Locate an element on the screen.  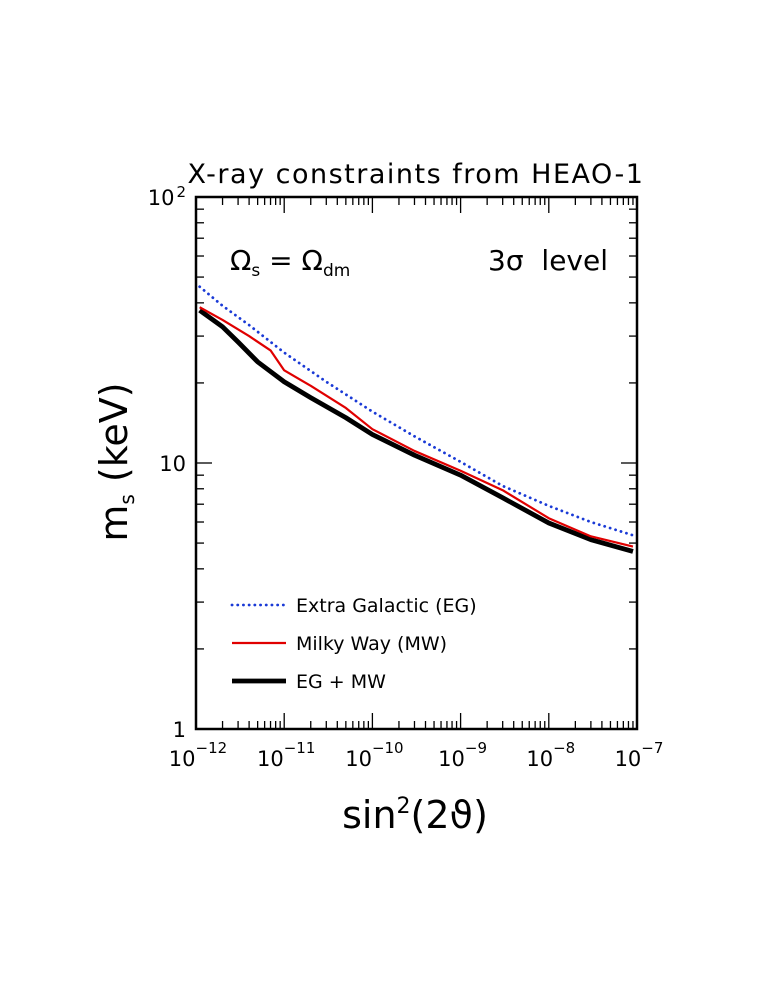
x-tick-label-exponent: −12 is located at coordinates (212, 748).